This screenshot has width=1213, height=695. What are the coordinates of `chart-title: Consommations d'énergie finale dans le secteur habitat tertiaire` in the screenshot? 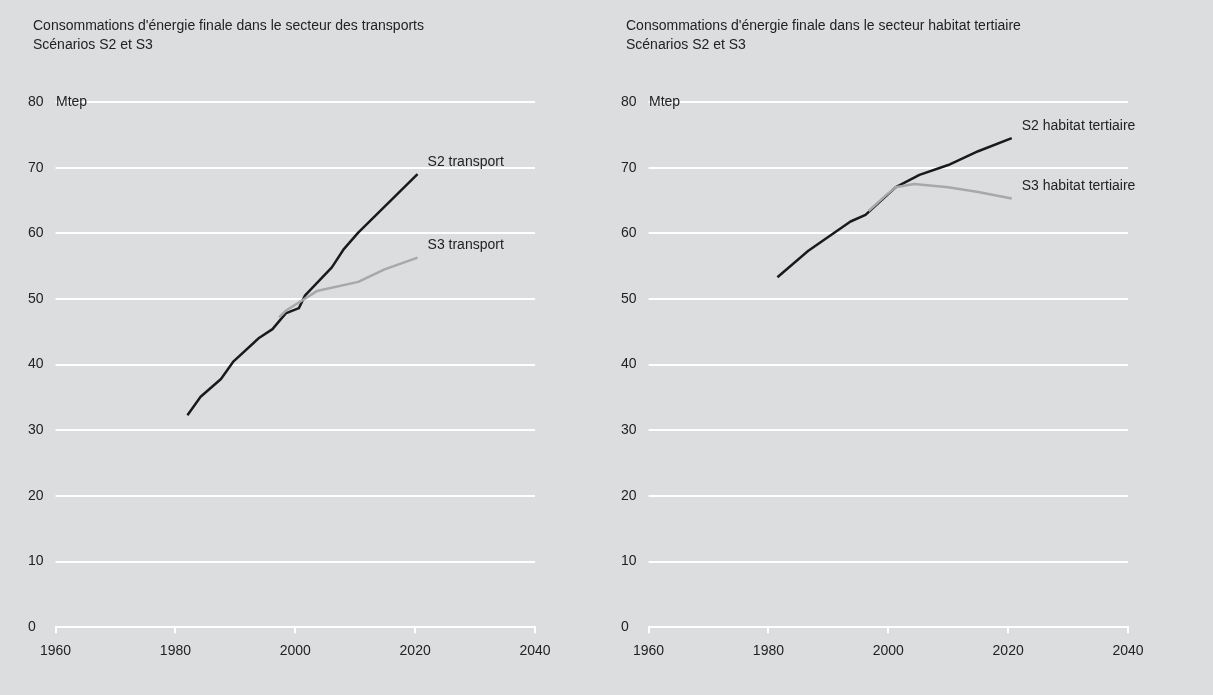 It's located at (823, 25).